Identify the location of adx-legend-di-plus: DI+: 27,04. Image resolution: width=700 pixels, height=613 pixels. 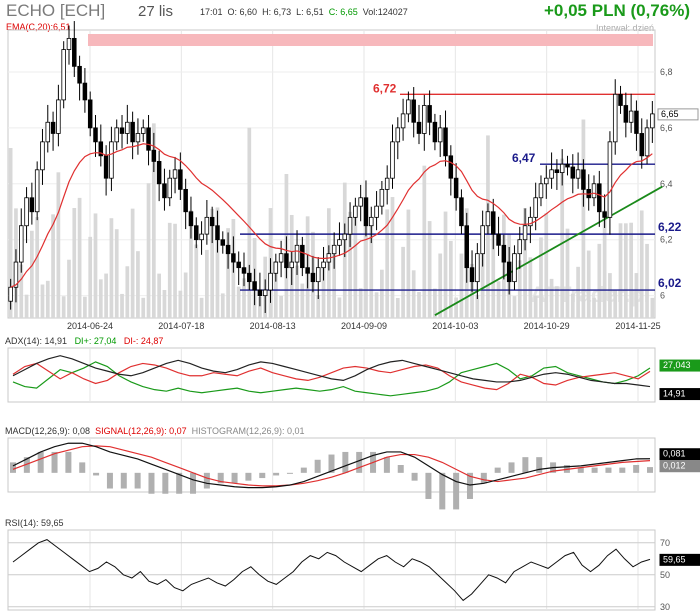
(95, 341).